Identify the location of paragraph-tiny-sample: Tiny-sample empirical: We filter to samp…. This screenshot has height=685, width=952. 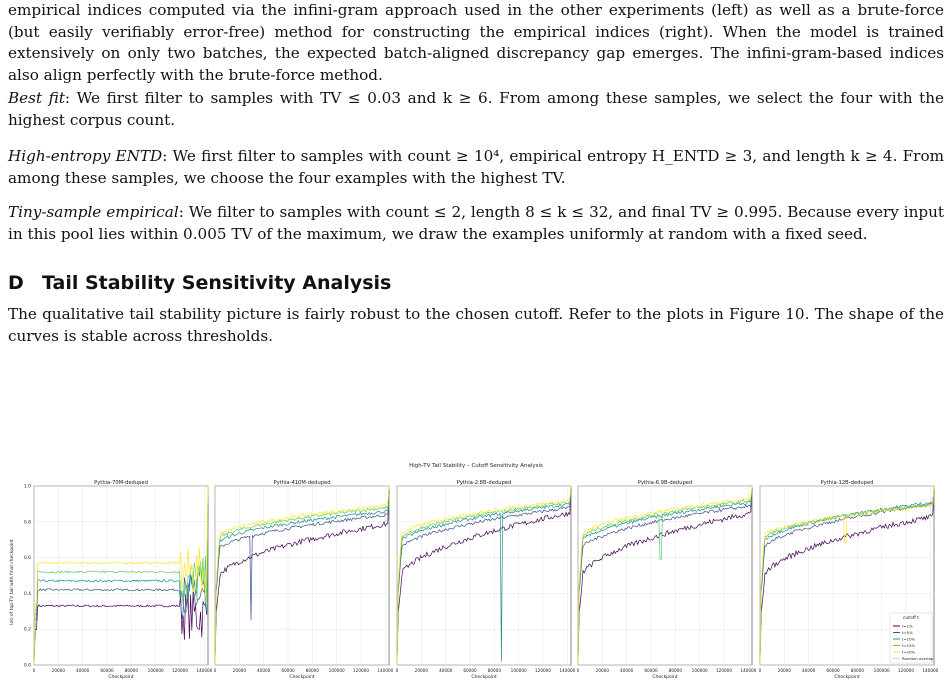
(476, 223).